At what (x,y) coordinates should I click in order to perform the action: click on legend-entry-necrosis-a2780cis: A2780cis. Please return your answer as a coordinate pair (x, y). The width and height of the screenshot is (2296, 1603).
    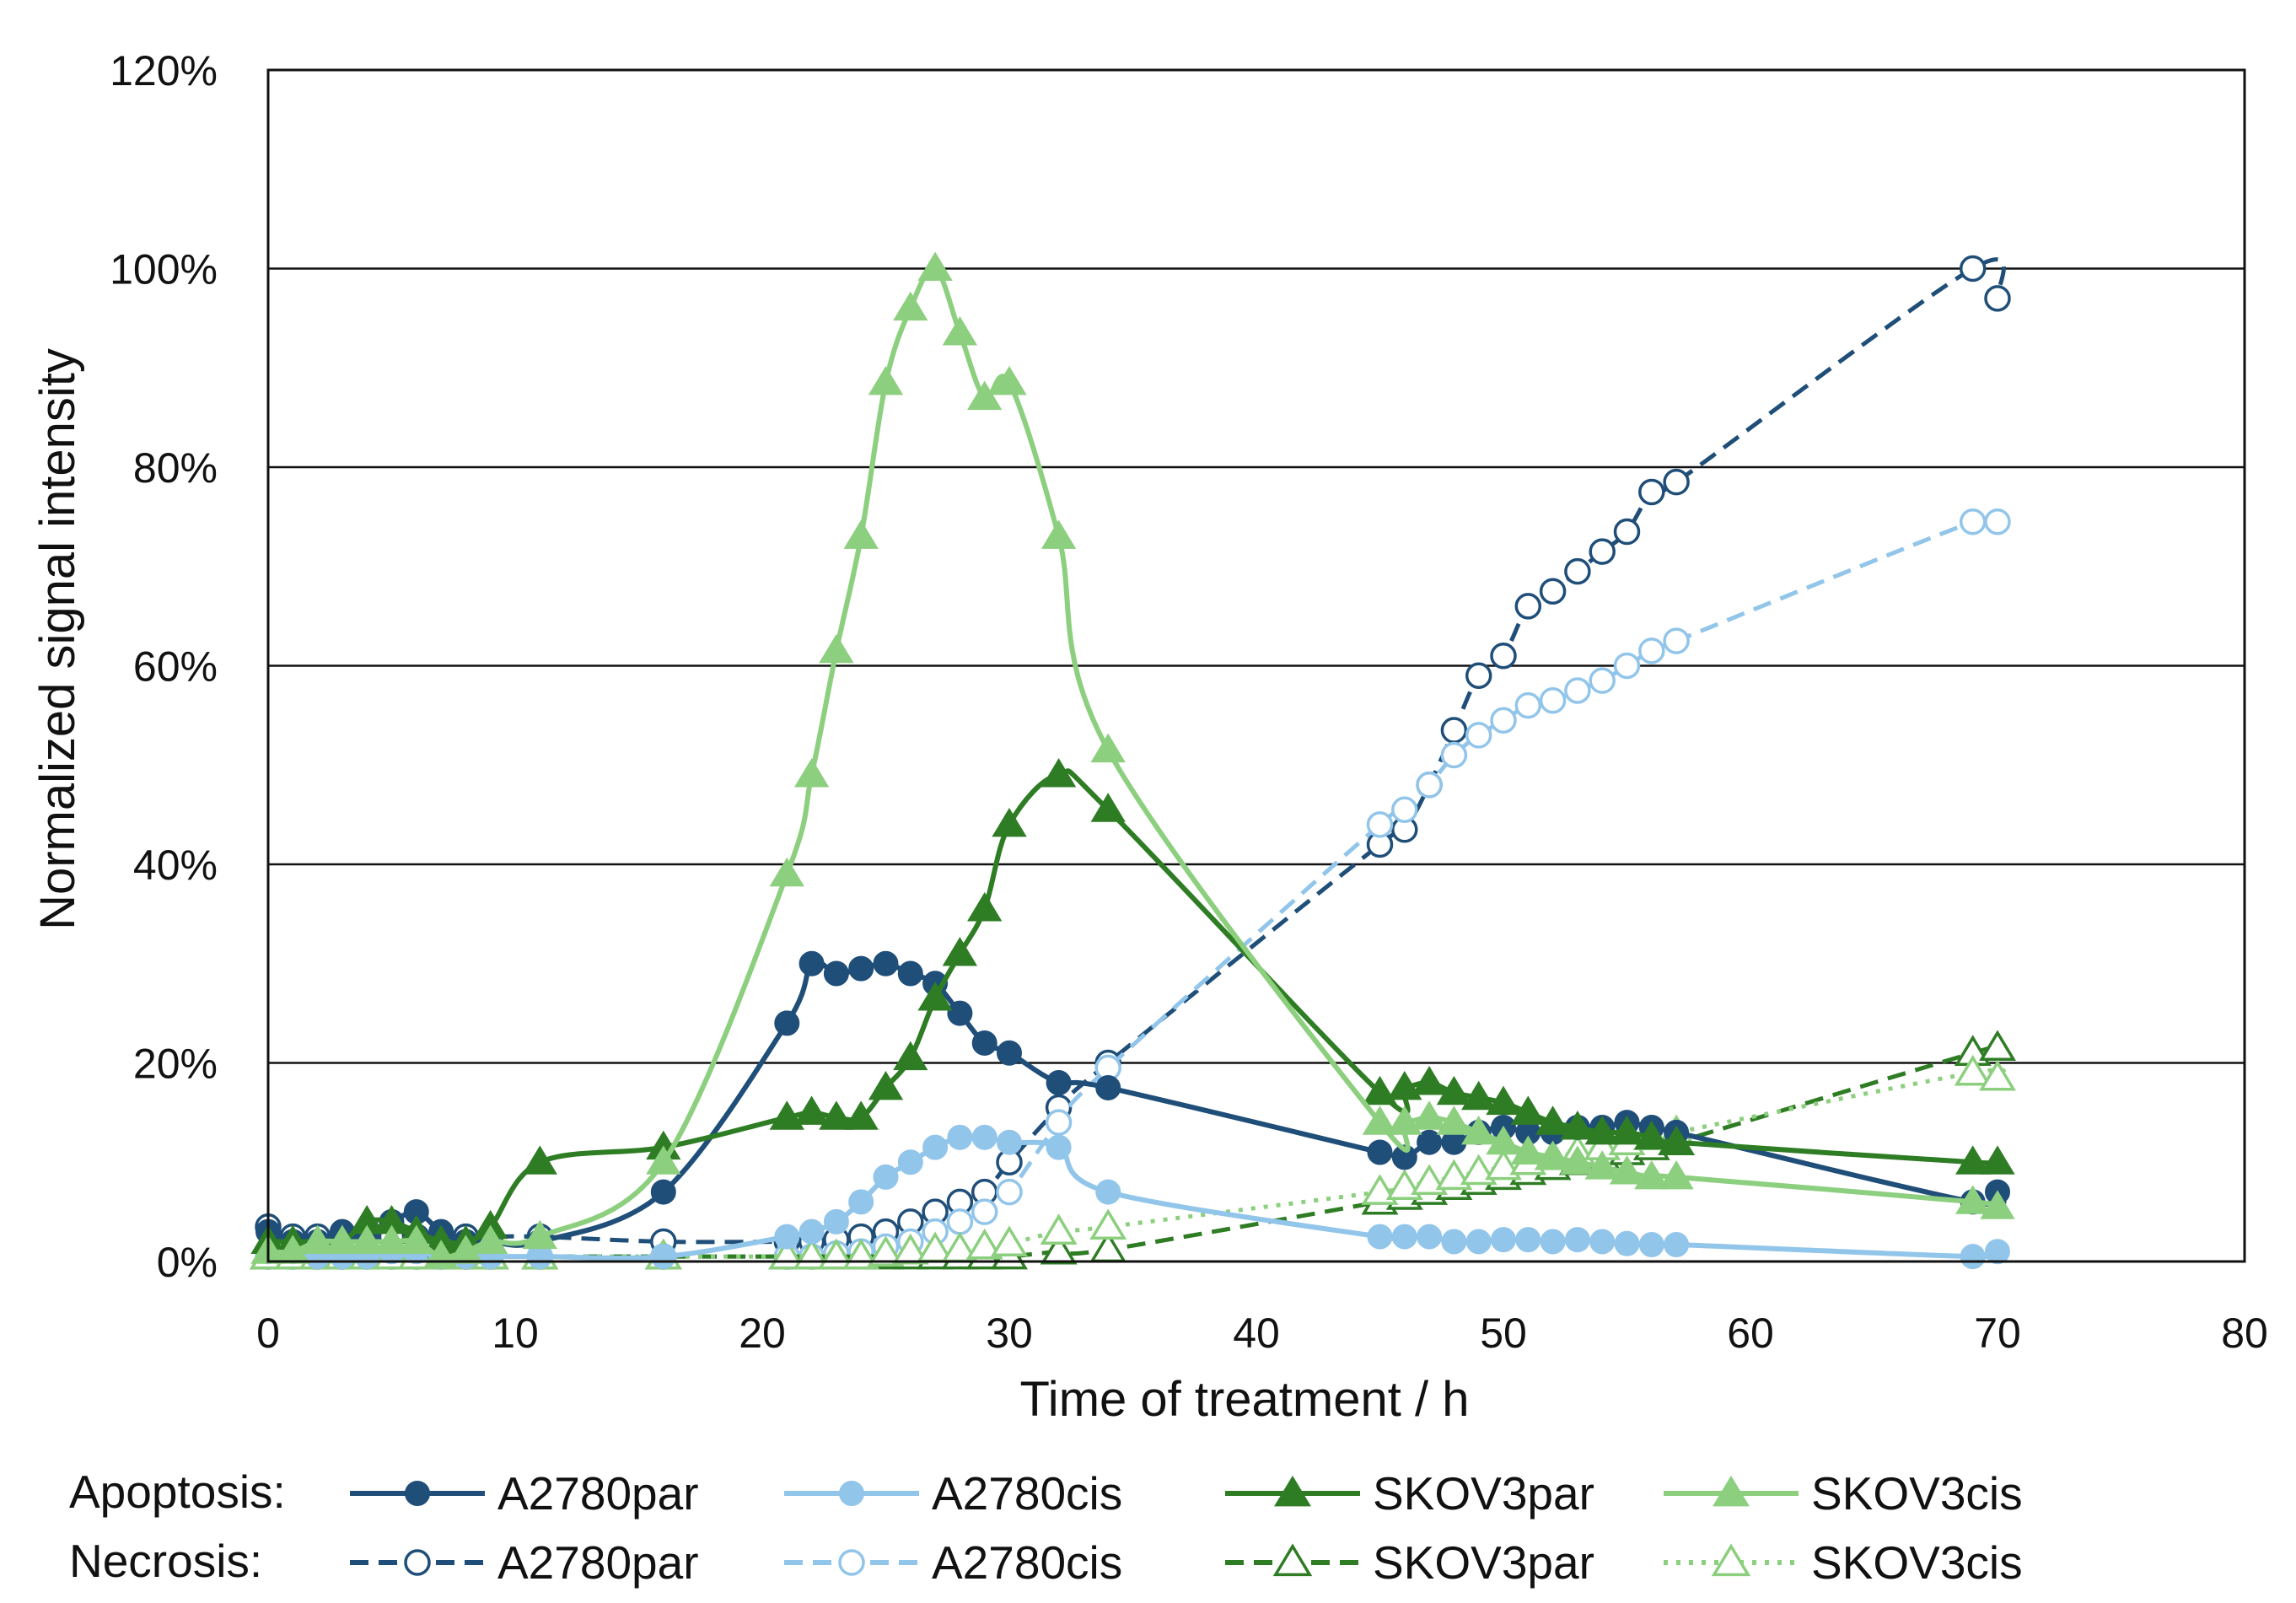
    Looking at the image, I should click on (953, 1562).